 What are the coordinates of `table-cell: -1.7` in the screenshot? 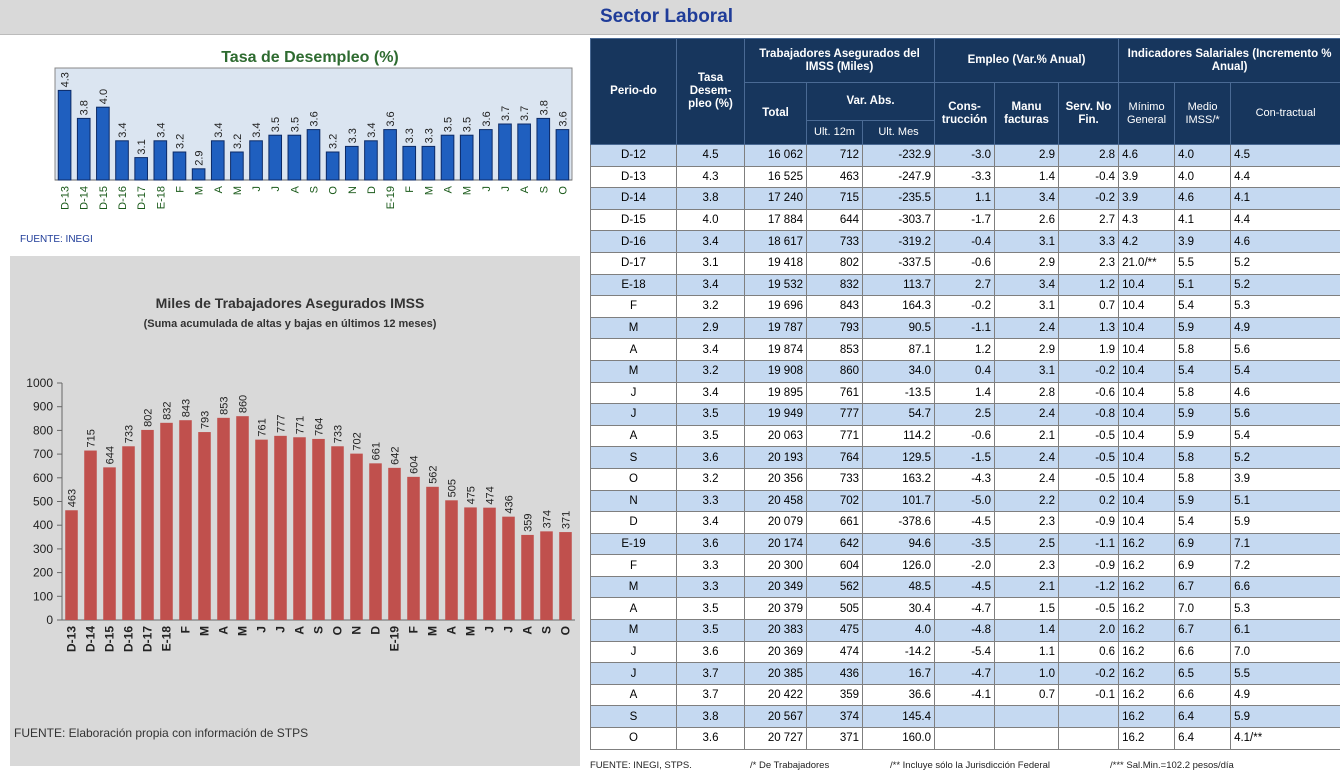 It's located at (965, 220).